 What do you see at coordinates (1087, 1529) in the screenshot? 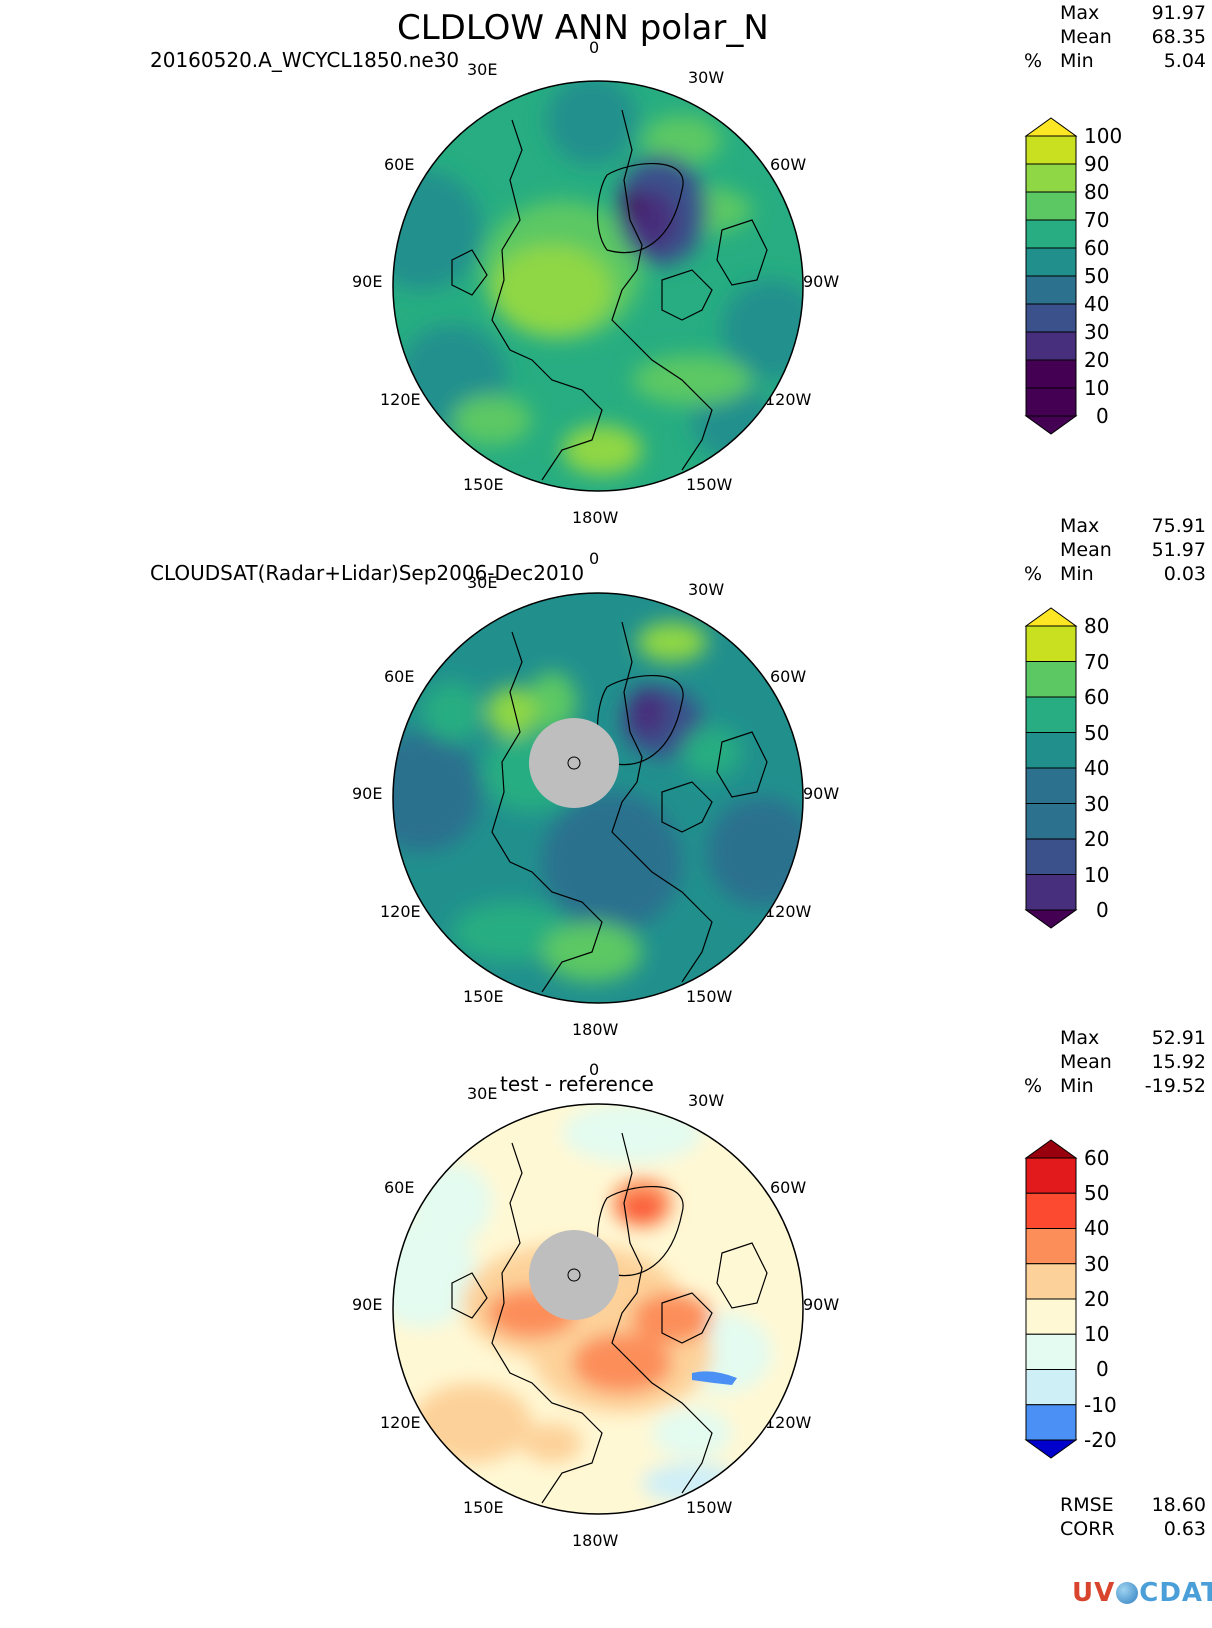
I see `corr-label: CORR` at bounding box center [1087, 1529].